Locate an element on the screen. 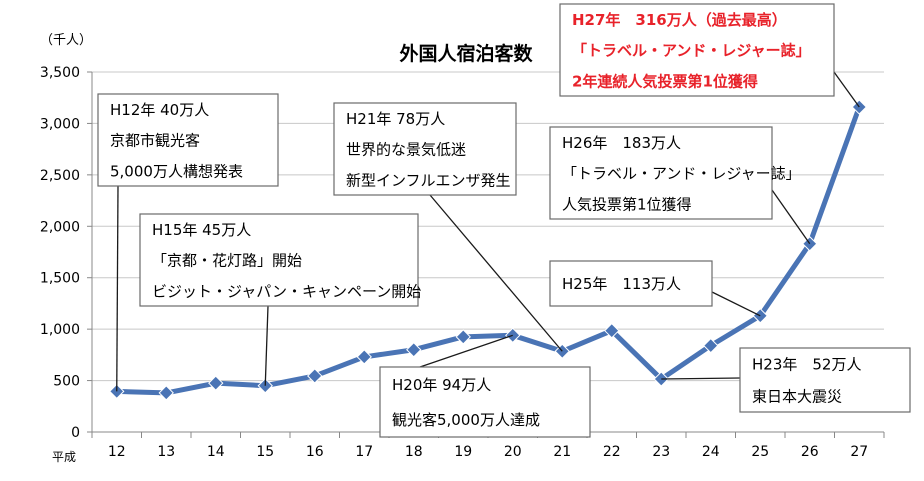 The width and height of the screenshot is (924, 481). x-tick-label: 17 is located at coordinates (364, 452).